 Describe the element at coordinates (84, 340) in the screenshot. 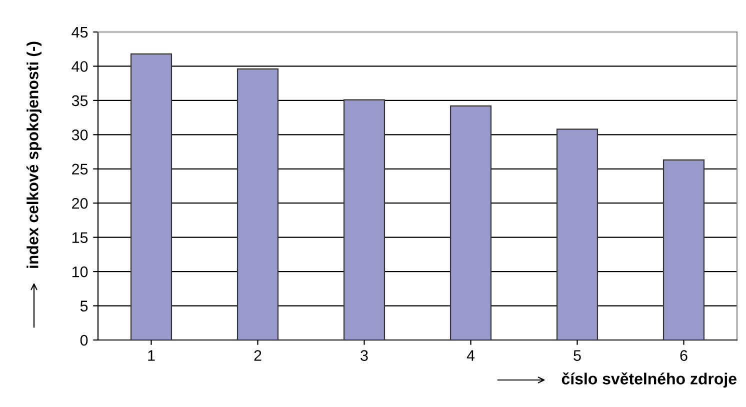

I see `y-tick-label: 0` at that location.